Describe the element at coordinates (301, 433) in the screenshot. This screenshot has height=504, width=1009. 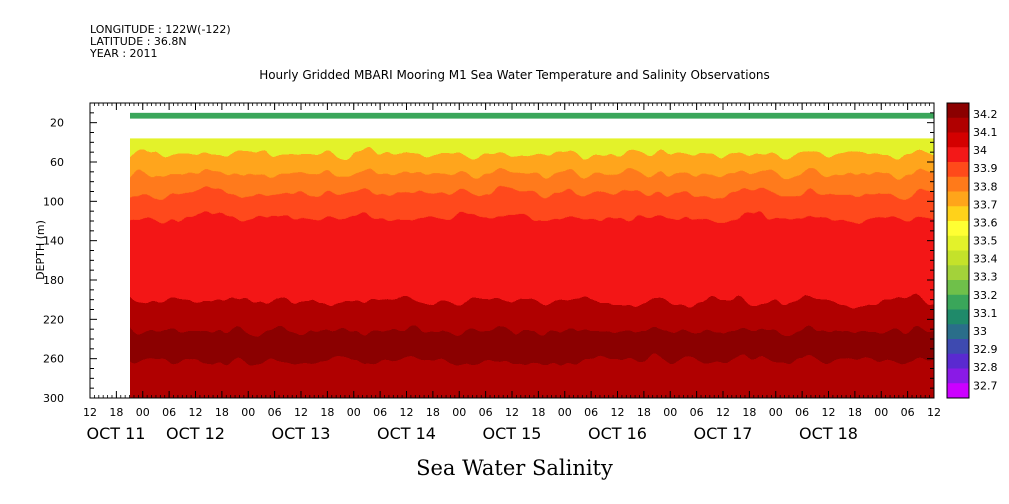
I see `x-day-label: OCT 13` at that location.